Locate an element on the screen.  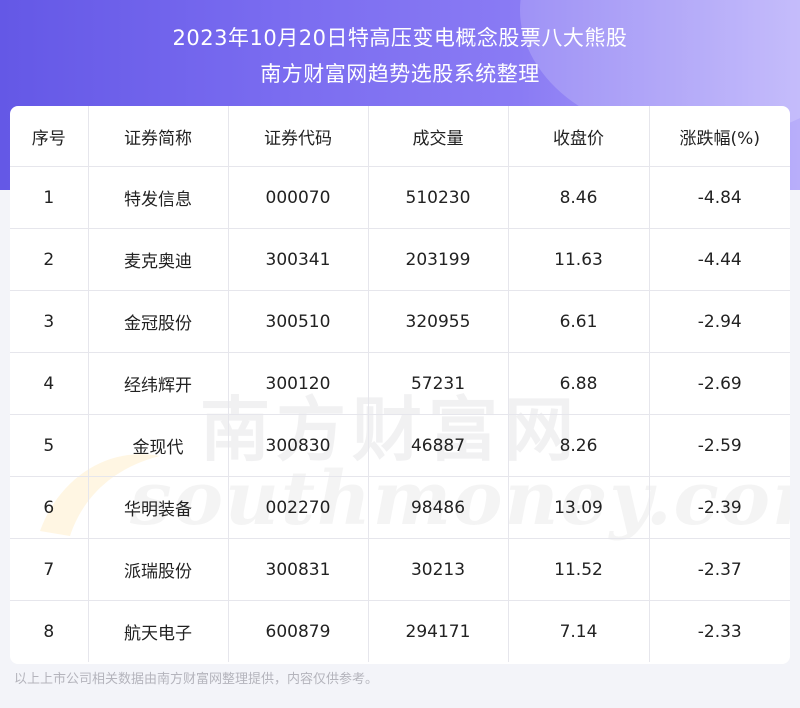
column-header-close-price: 收盘价 is located at coordinates (579, 136).